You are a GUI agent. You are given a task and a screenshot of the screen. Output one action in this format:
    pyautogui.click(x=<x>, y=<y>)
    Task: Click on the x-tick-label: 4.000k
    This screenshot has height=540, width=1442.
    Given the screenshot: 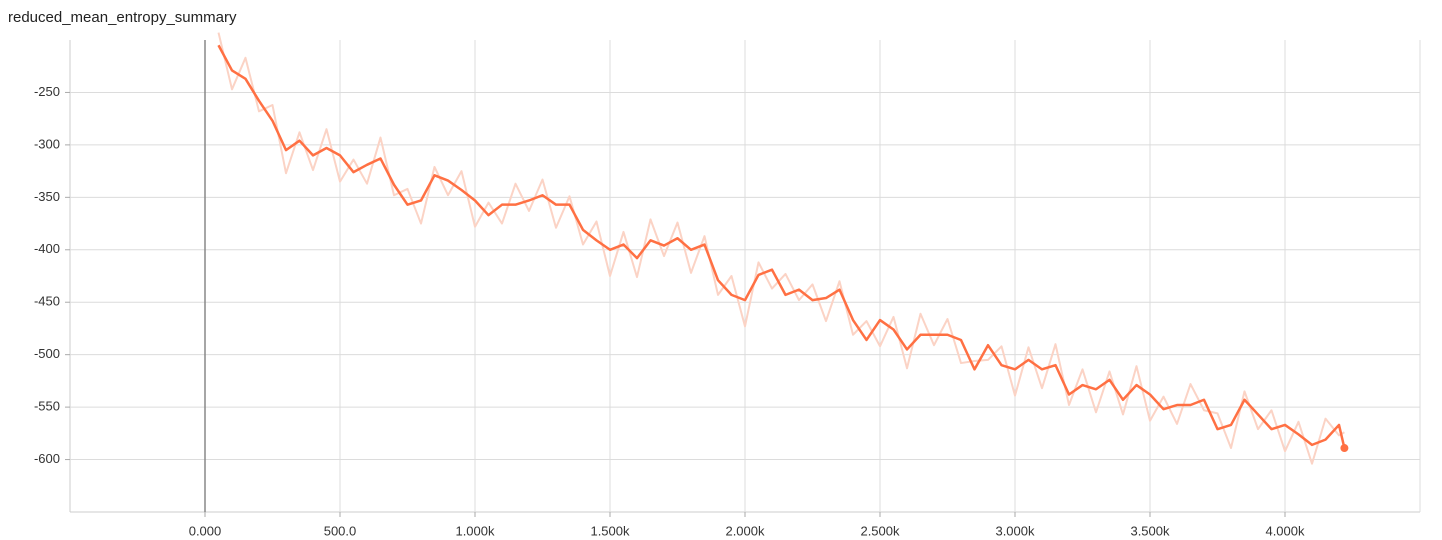 What is the action you would take?
    pyautogui.click(x=1285, y=530)
    